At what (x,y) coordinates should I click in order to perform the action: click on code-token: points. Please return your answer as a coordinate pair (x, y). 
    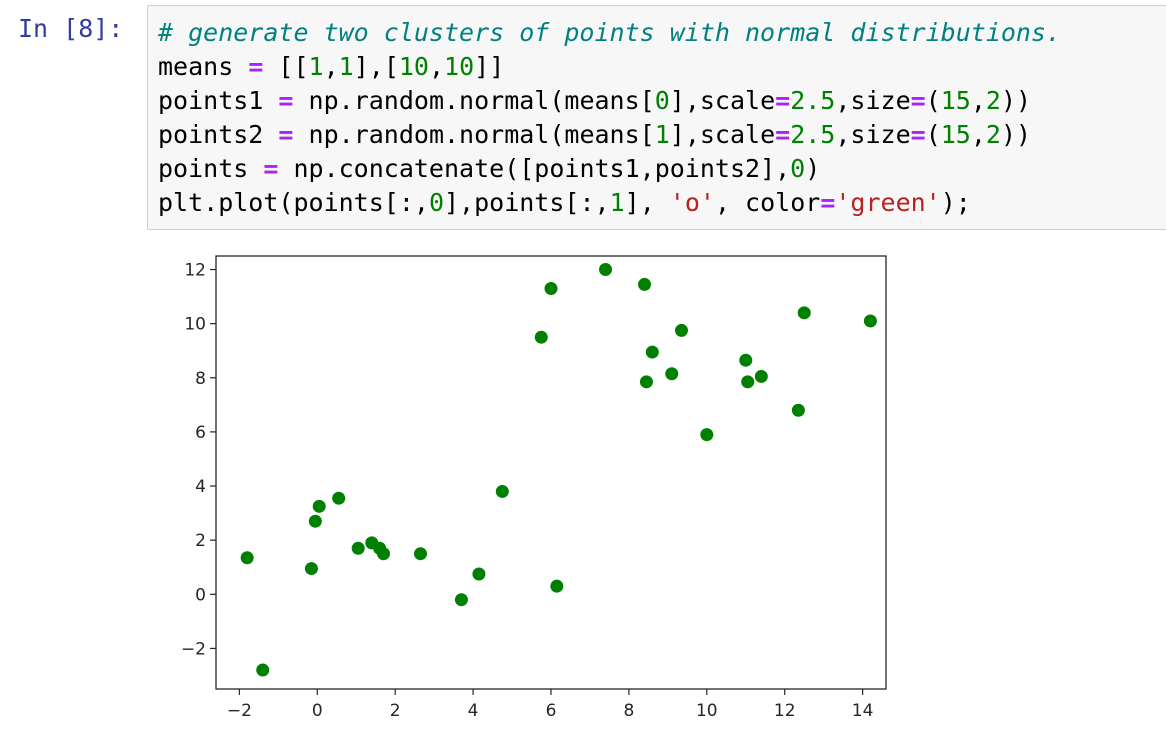
    Looking at the image, I should click on (211, 168).